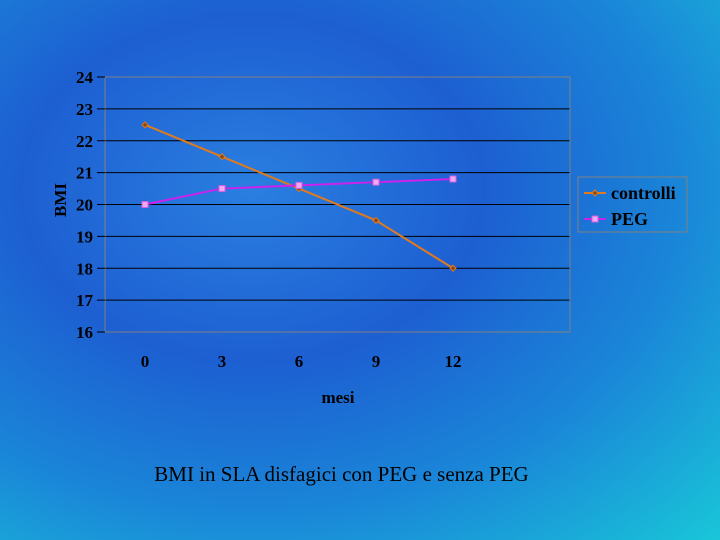 The width and height of the screenshot is (720, 540). I want to click on y-axis-title: BMI, so click(60, 200).